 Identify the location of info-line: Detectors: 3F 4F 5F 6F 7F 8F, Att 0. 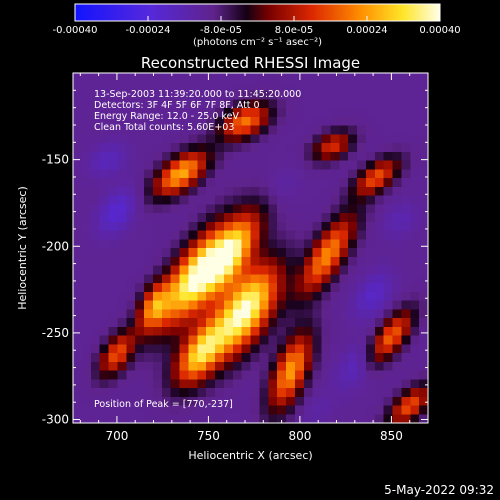
(177, 105).